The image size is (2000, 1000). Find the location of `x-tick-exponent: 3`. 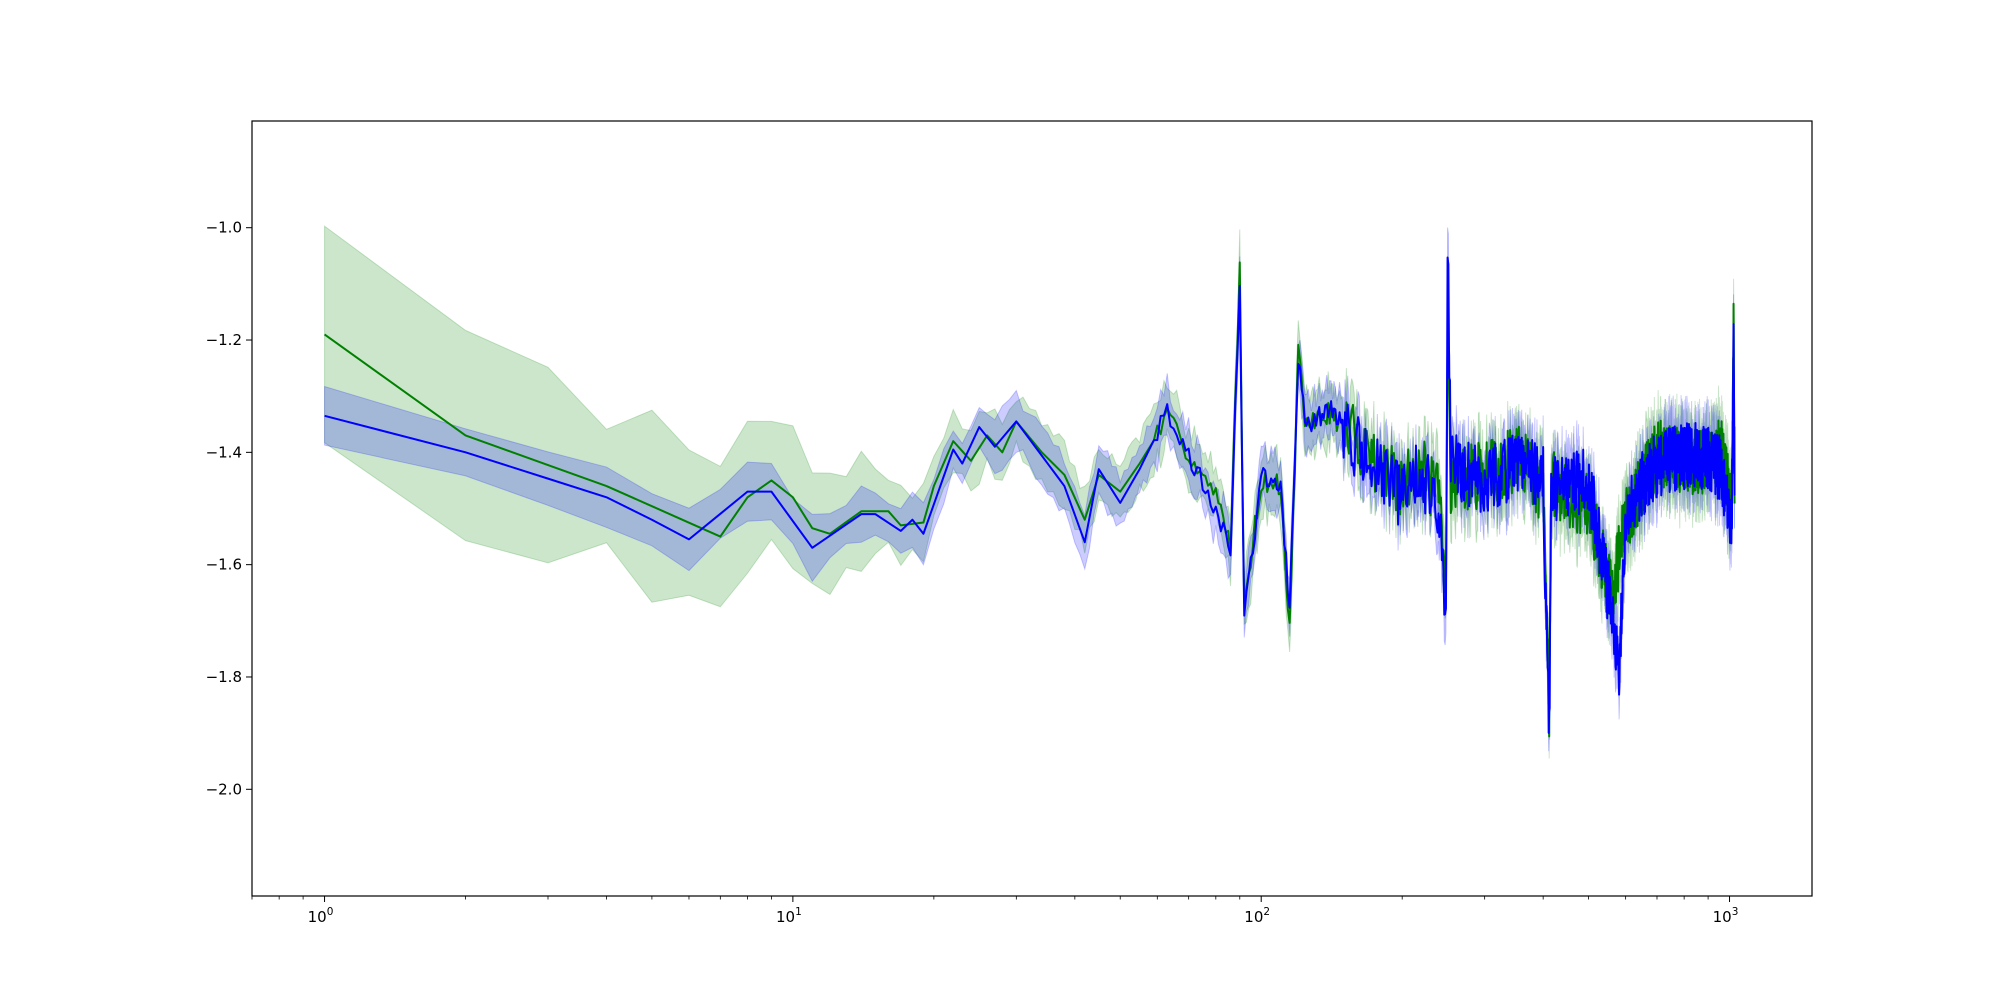

x-tick-exponent: 3 is located at coordinates (1735, 912).